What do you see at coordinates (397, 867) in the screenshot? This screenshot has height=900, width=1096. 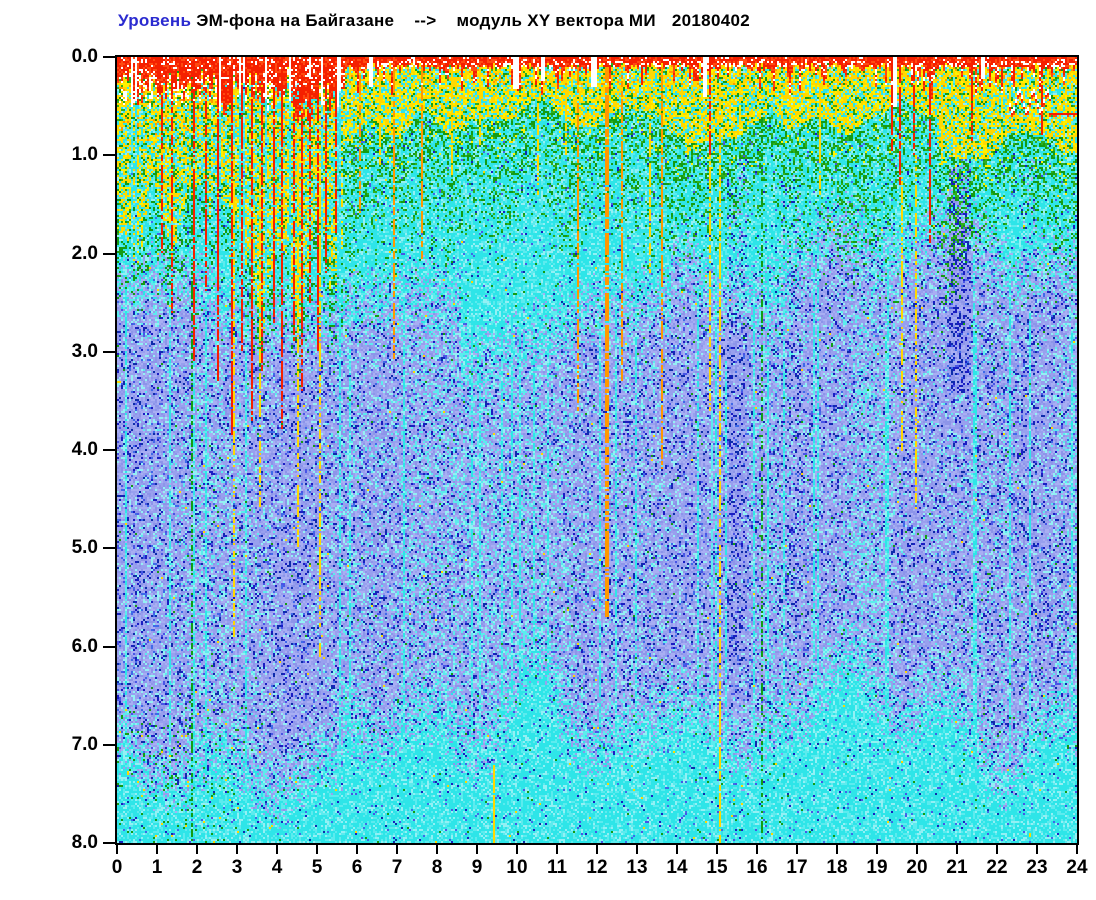 I see `x-axis-label: 7` at bounding box center [397, 867].